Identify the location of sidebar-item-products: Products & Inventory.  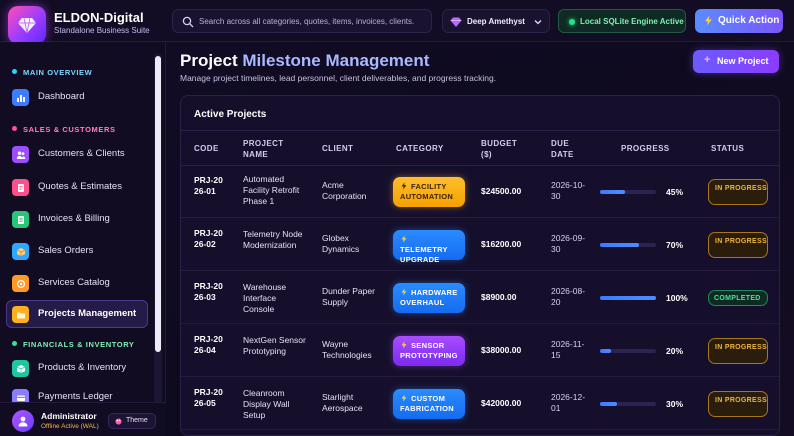
(77, 368).